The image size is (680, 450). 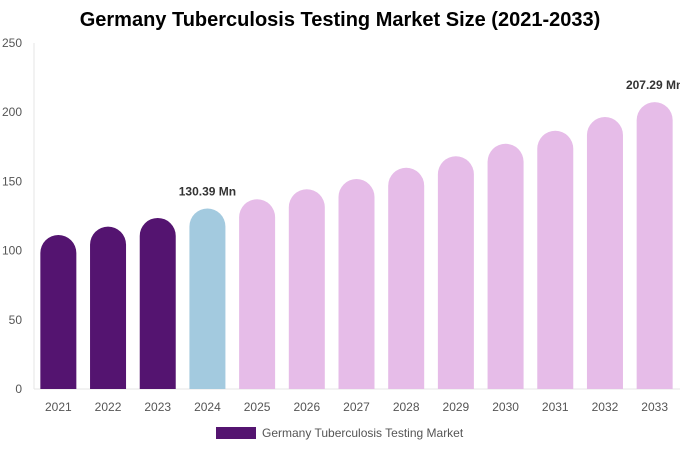 I want to click on bar-2024, so click(x=207, y=298).